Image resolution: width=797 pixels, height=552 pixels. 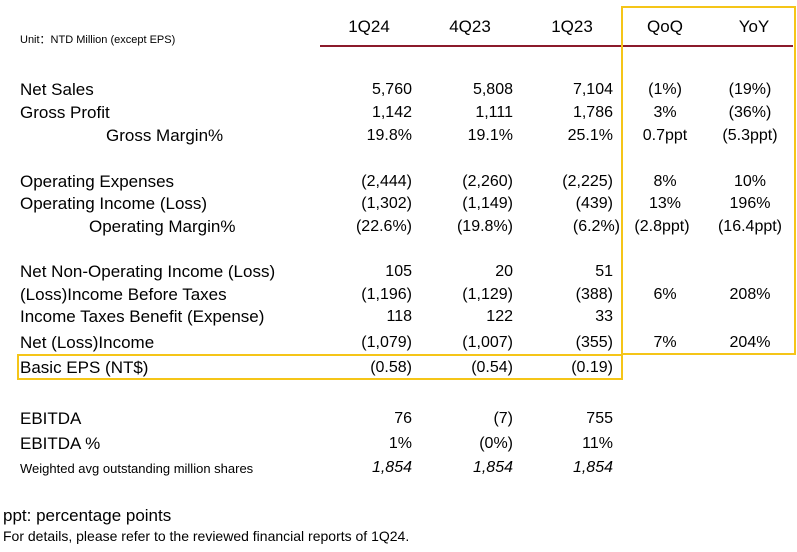 What do you see at coordinates (750, 294) in the screenshot?
I see `cell-yoy: 208%` at bounding box center [750, 294].